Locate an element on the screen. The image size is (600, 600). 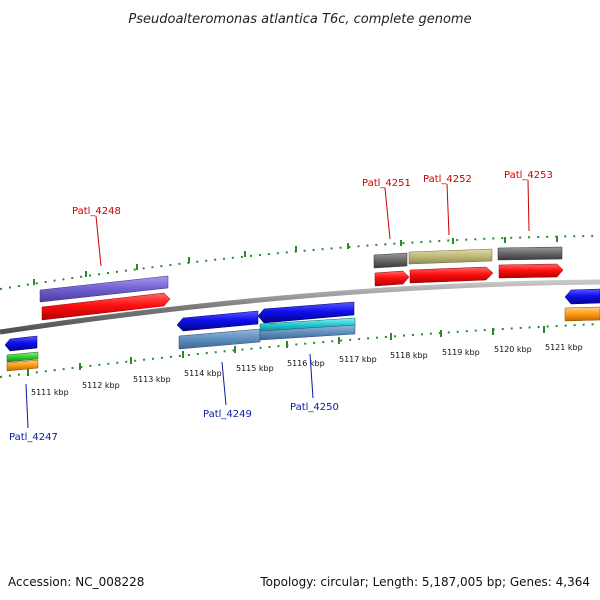
gene-patl-4247-green is located at coordinates (22, 357).